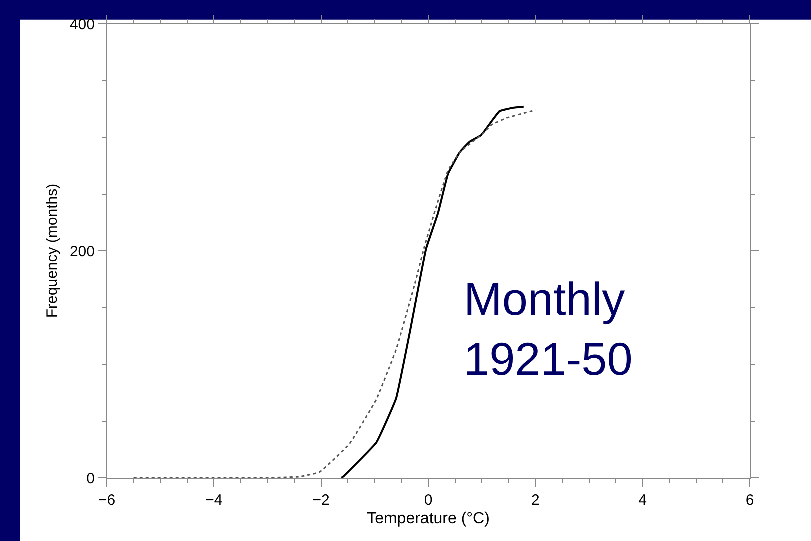  I want to click on x-tick-label: 4, so click(642, 500).